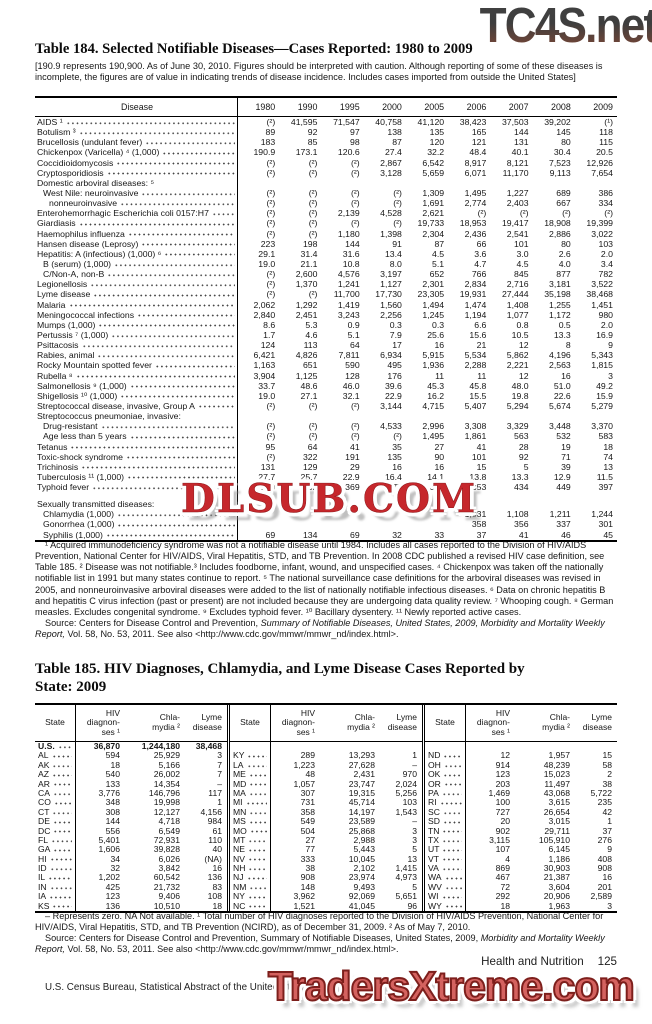  What do you see at coordinates (326, 887) in the screenshot?
I see `state-row: NM 148 9,493 5` at bounding box center [326, 887].